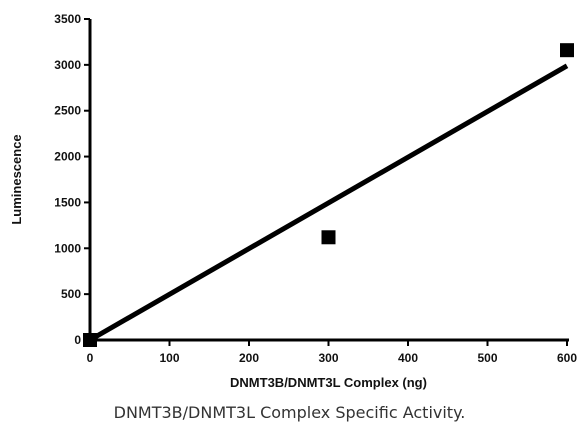  Describe the element at coordinates (249, 358) in the screenshot. I see `x-tick-label: 200` at that location.